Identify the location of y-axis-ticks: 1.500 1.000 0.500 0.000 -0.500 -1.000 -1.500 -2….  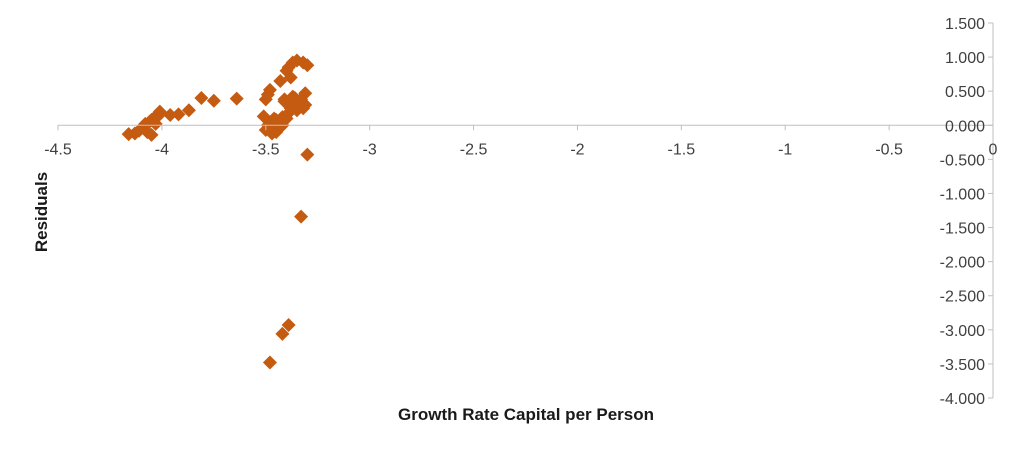
(966, 212).